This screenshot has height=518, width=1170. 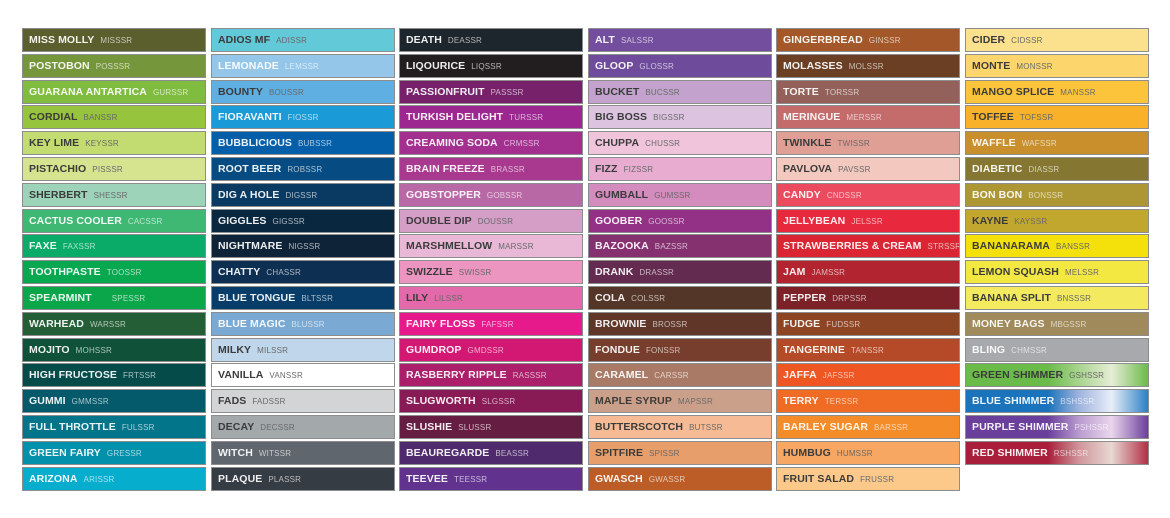 What do you see at coordinates (868, 66) in the screenshot?
I see `color-swatch: MOLASSES MOLSSR` at bounding box center [868, 66].